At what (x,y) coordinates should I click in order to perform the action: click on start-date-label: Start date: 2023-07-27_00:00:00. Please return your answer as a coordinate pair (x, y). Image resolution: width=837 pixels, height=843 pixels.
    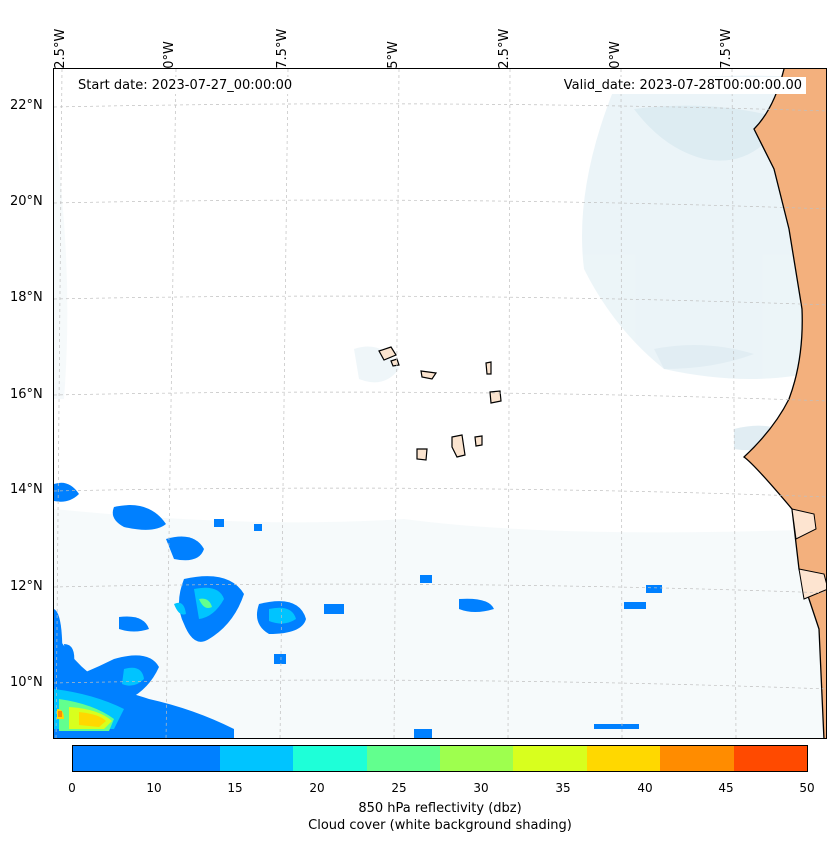
    Looking at the image, I should click on (185, 85).